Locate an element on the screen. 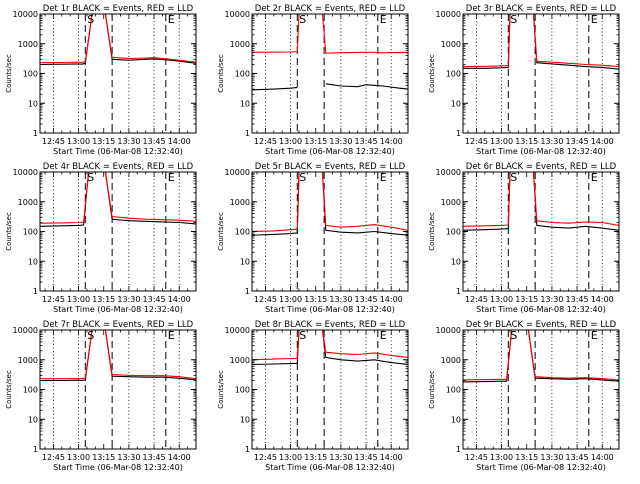 The image size is (640, 484). panel-title: Det 4r BLACK = Events, RED = LLD is located at coordinates (118, 167).